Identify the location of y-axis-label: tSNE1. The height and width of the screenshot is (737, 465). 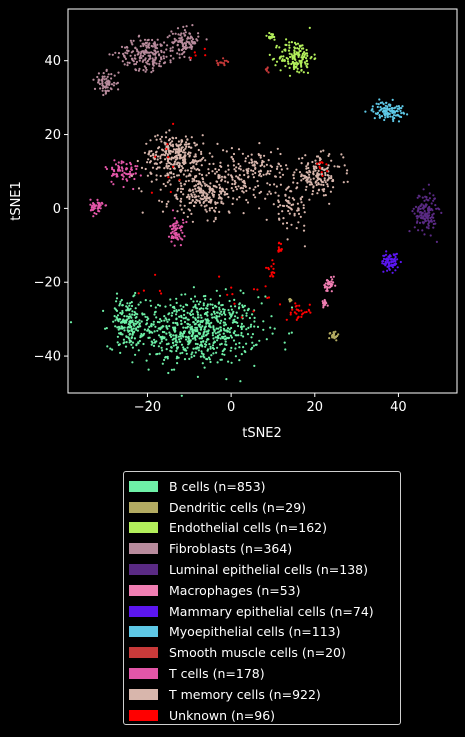
(16, 201).